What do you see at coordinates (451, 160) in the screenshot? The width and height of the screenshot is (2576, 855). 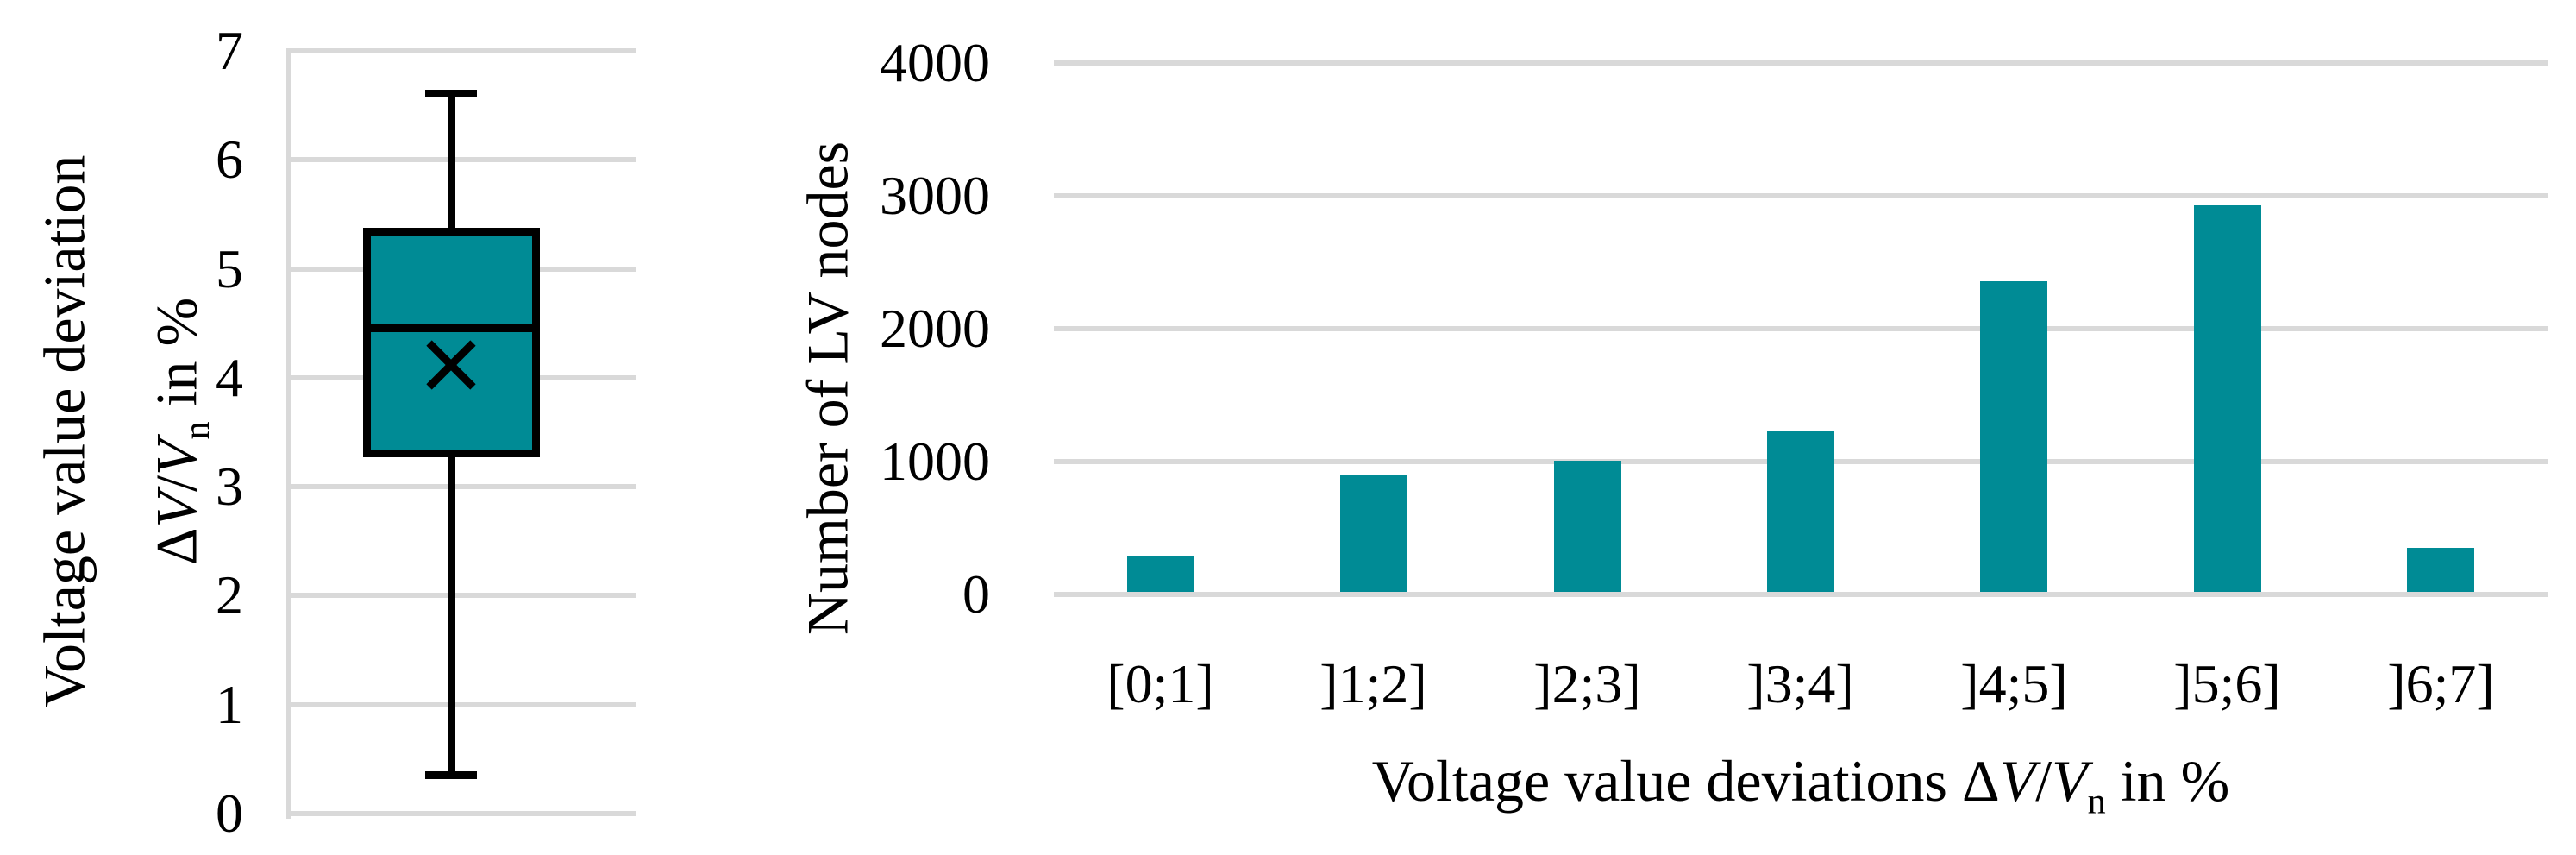 I see `upper-whisker-line` at bounding box center [451, 160].